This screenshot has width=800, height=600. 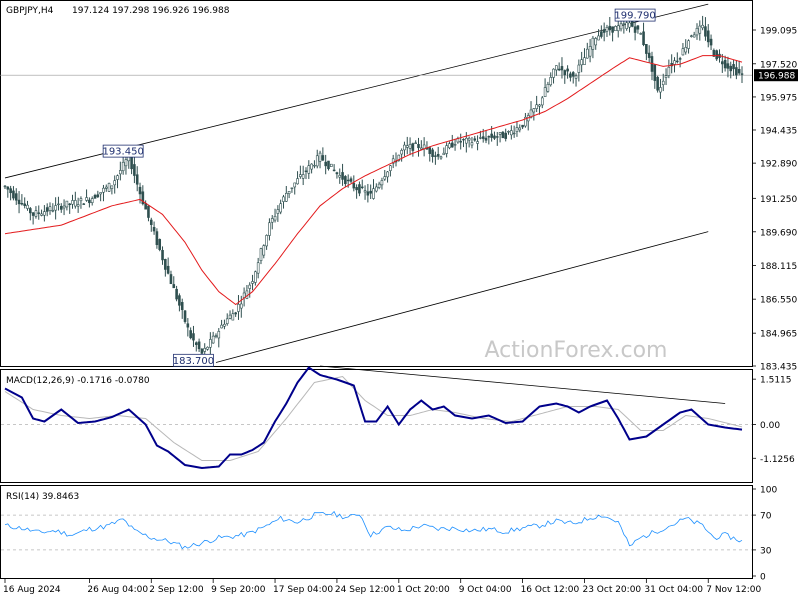 What do you see at coordinates (303, 590) in the screenshot?
I see `x-tick-label: 17 Sep 04:00` at bounding box center [303, 590].